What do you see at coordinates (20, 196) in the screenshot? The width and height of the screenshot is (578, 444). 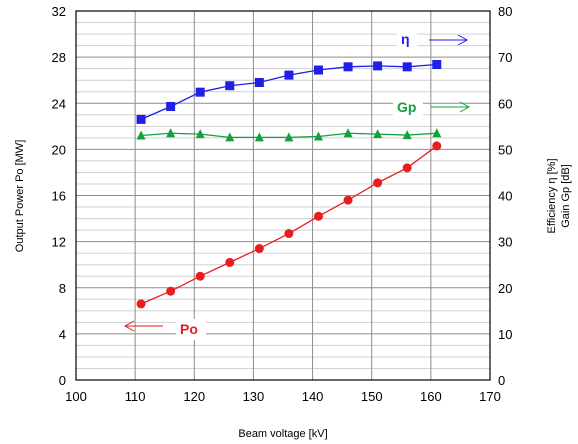 I see `left-y-axis-title: Output Power Po [MW]` at bounding box center [20, 196].